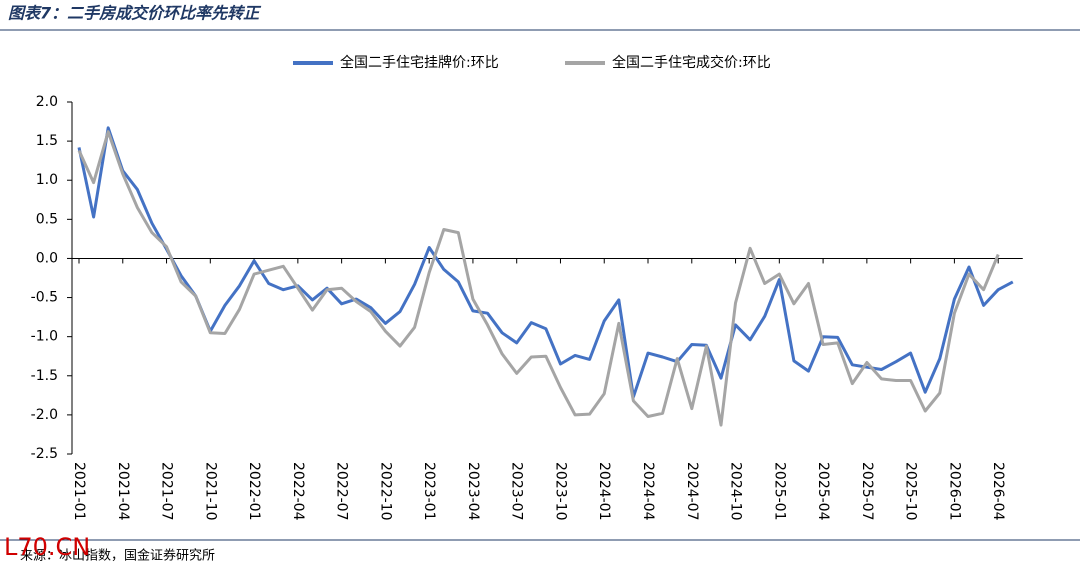  What do you see at coordinates (604, 491) in the screenshot?
I see `x-tick-label: 2024-01` at bounding box center [604, 491].